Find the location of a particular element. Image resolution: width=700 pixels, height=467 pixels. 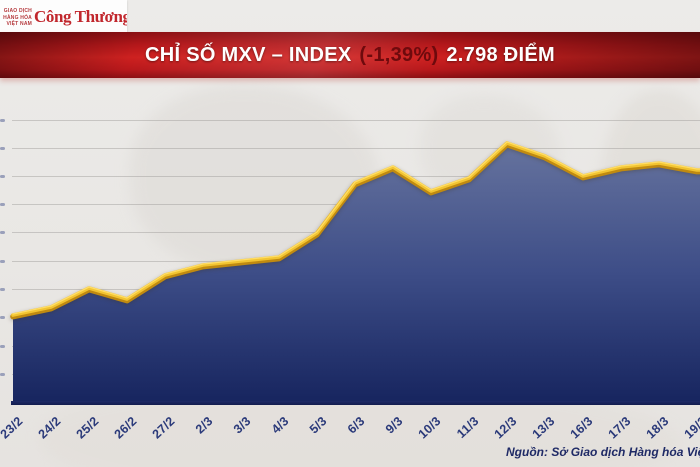

emblem-line: GIAO DỊCH is located at coordinates (17, 11).